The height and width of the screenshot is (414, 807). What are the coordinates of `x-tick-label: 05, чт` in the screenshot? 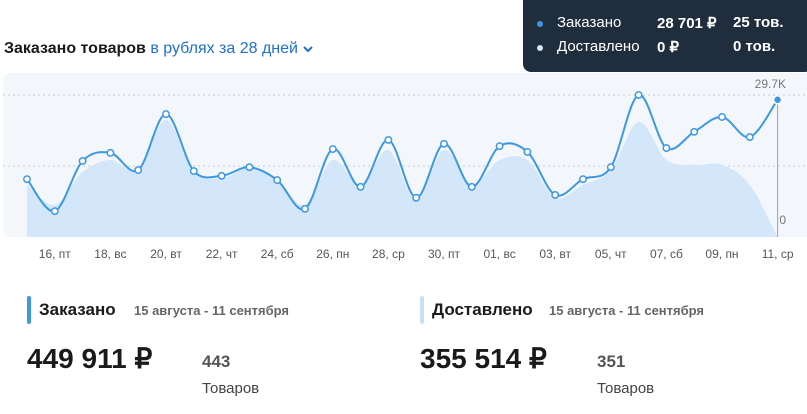 It's located at (611, 254).